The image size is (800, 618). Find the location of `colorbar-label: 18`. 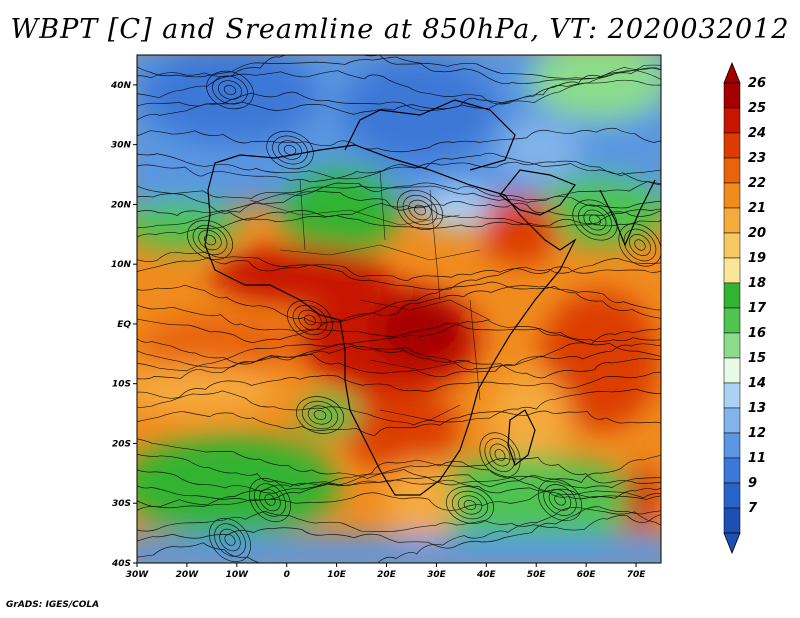

colorbar-label: 18 is located at coordinates (757, 283).